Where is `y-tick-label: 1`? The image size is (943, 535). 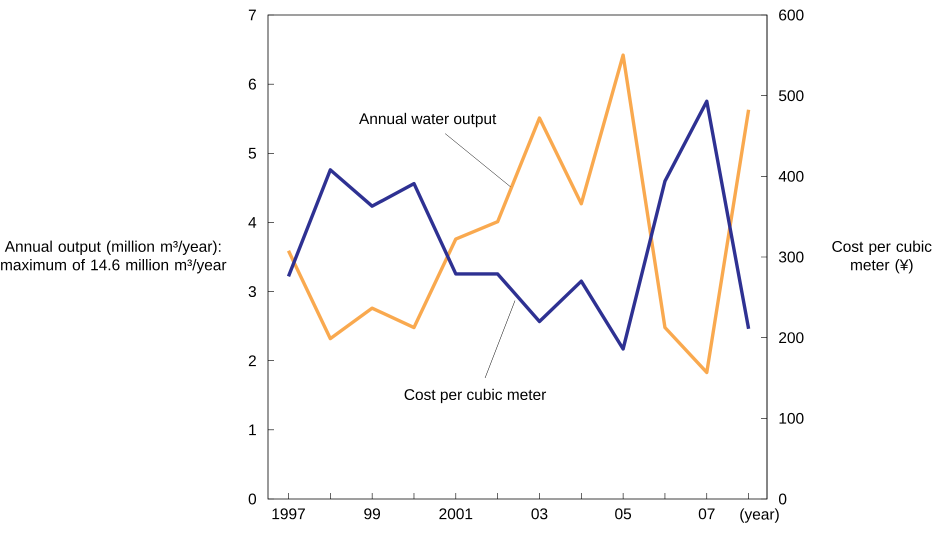
y-tick-label: 1 is located at coordinates (252, 430).